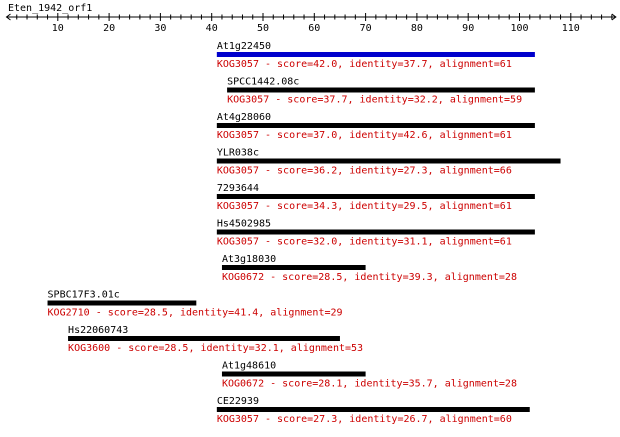 Image resolution: width=620 pixels, height=437 pixels. Describe the element at coordinates (50, 8) in the screenshot. I see `query-title: Eten_1942_orf1` at that location.